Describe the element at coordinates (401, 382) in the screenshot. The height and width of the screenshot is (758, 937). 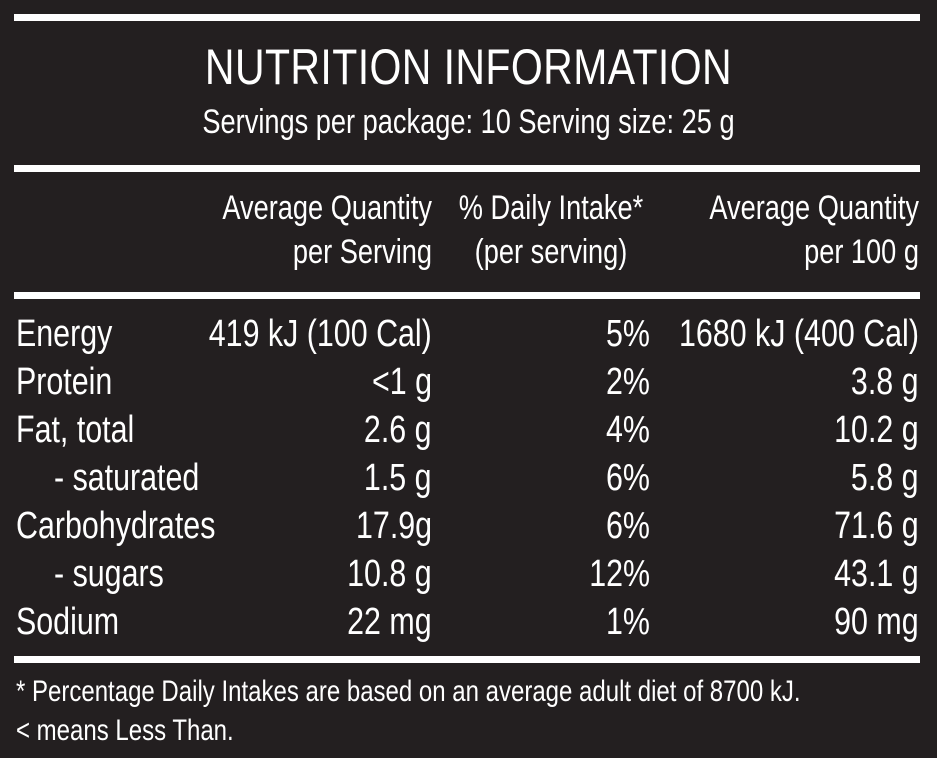
I see `per-serving-value: <1 g` at that location.